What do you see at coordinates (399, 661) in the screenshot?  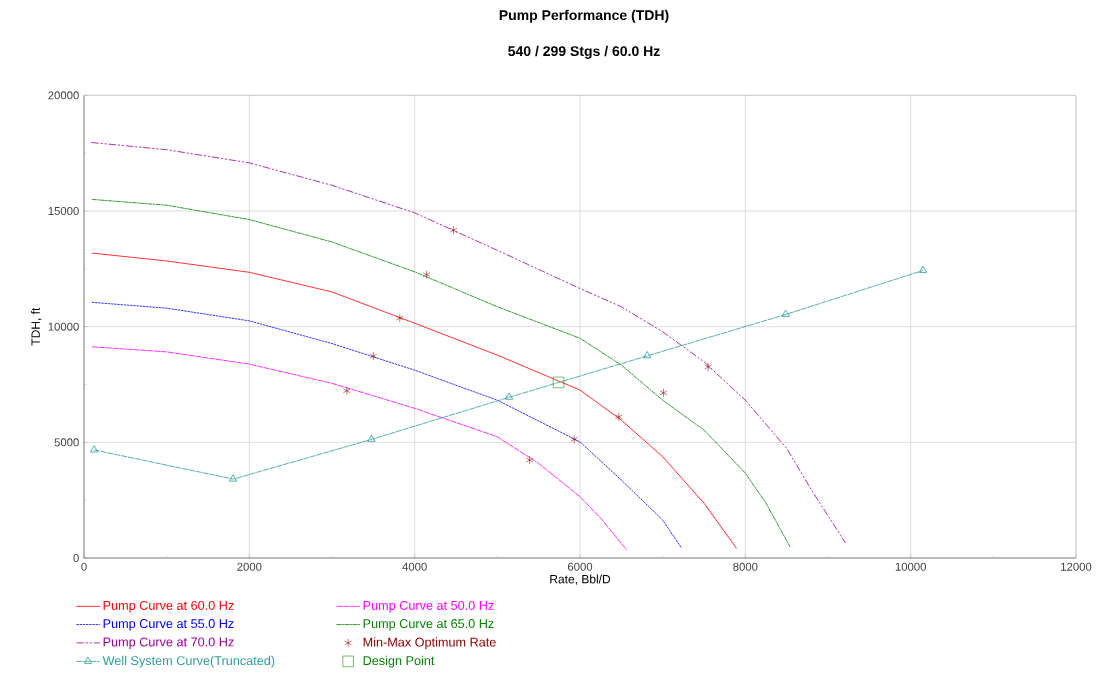 I see `legend-label: Design Point` at bounding box center [399, 661].